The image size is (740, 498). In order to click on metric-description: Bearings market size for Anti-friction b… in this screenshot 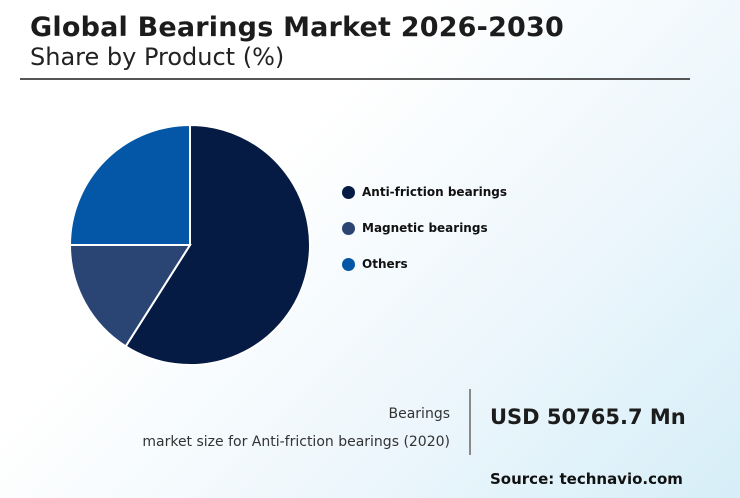, I will do `click(296, 428)`.